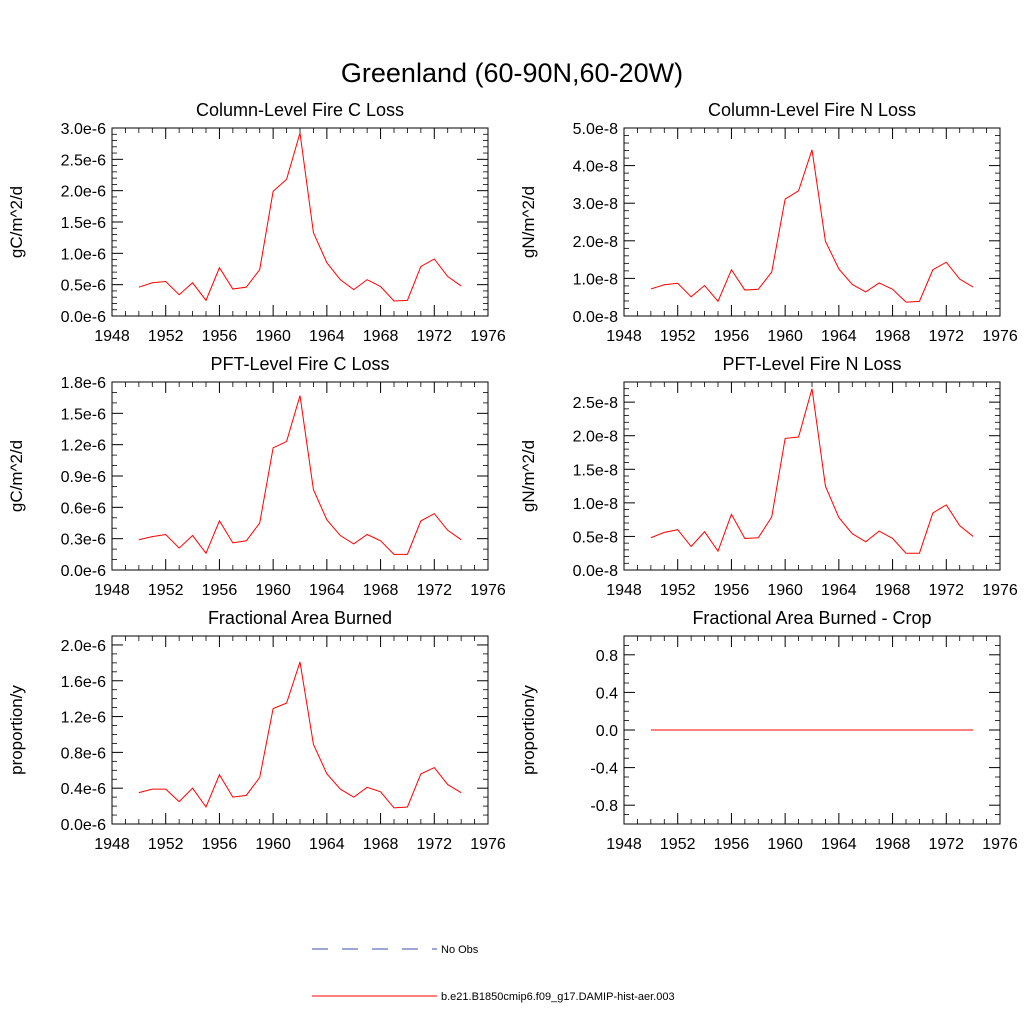 This screenshot has height=1024, width=1024. What do you see at coordinates (607, 693) in the screenshot?
I see `y-tick-label: 0.4` at bounding box center [607, 693].